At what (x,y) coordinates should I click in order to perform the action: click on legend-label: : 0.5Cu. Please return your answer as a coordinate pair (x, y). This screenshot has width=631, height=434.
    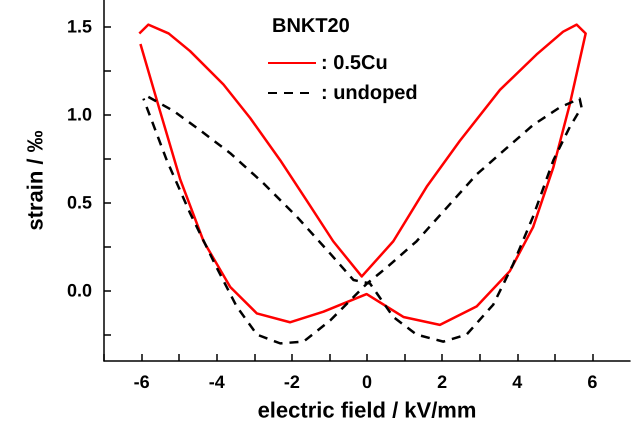
    Looking at the image, I should click on (354, 63).